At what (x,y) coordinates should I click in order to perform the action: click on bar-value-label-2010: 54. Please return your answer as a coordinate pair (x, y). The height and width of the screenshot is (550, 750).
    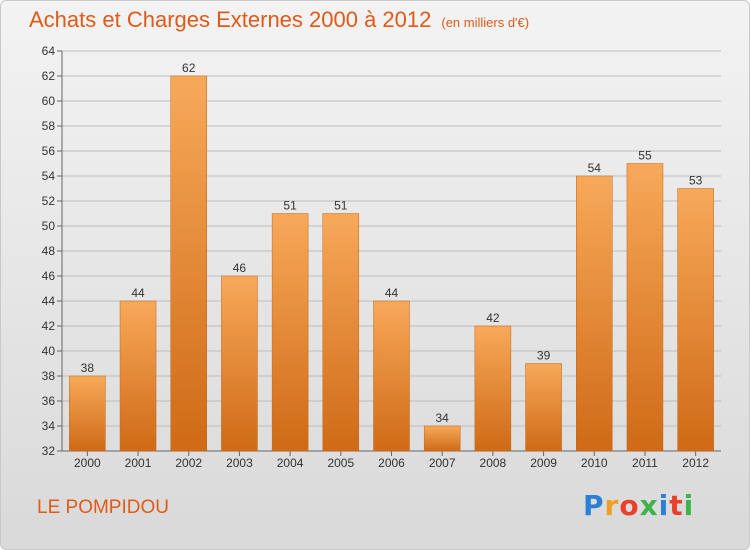
    Looking at the image, I should click on (595, 168).